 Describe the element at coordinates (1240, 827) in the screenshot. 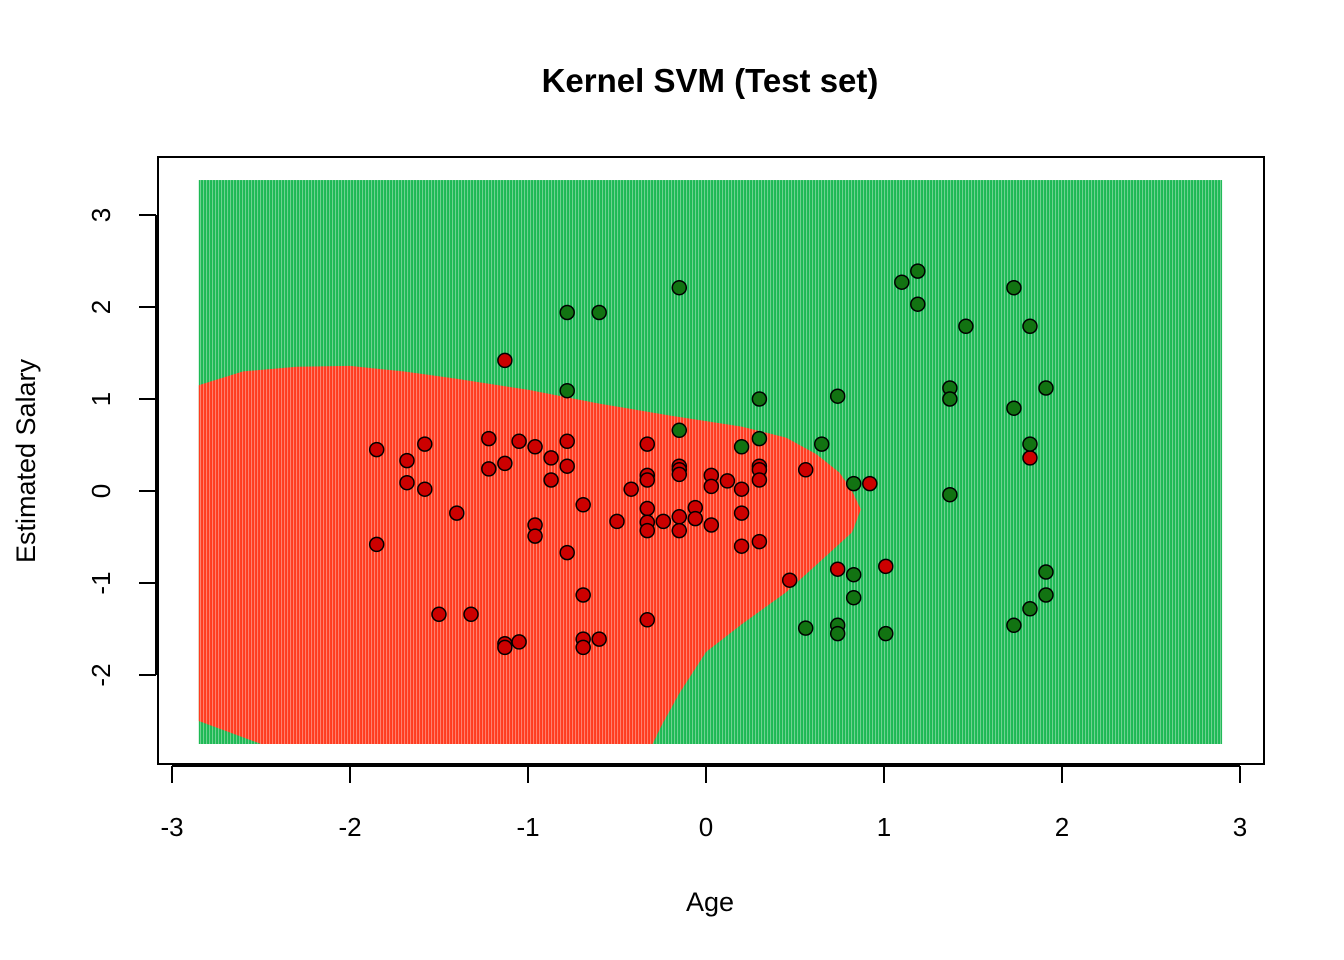

I see `x-tick-label: 3` at that location.